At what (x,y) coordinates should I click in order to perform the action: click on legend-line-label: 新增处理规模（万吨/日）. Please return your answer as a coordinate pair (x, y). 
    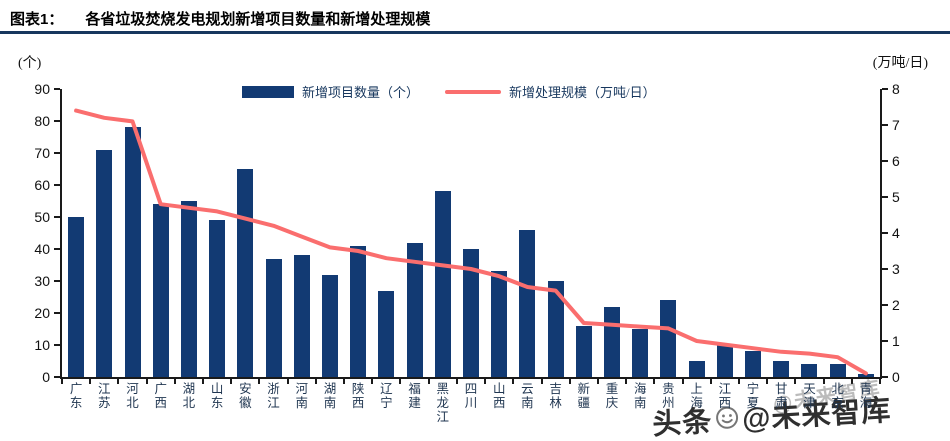
    Looking at the image, I should click on (582, 92).